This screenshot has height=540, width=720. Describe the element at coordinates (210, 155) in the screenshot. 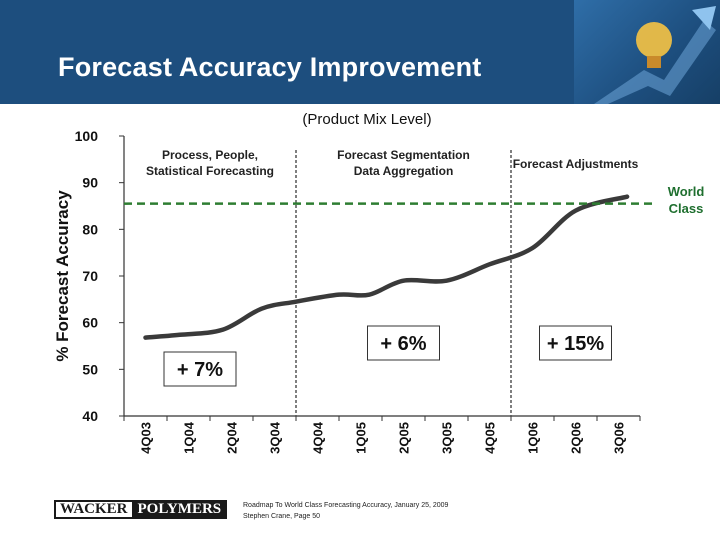

I see `phase-1-label-line1: Process, People,` at that location.